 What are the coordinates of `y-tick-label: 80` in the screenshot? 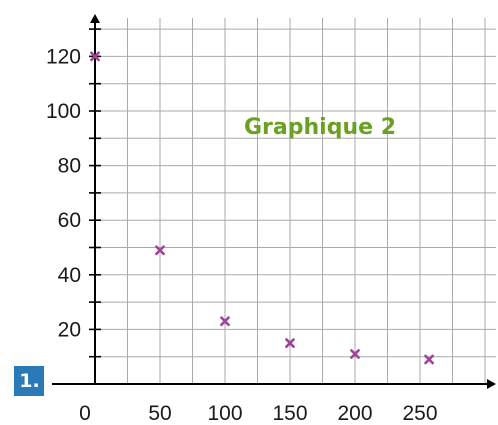 It's located at (69, 166).